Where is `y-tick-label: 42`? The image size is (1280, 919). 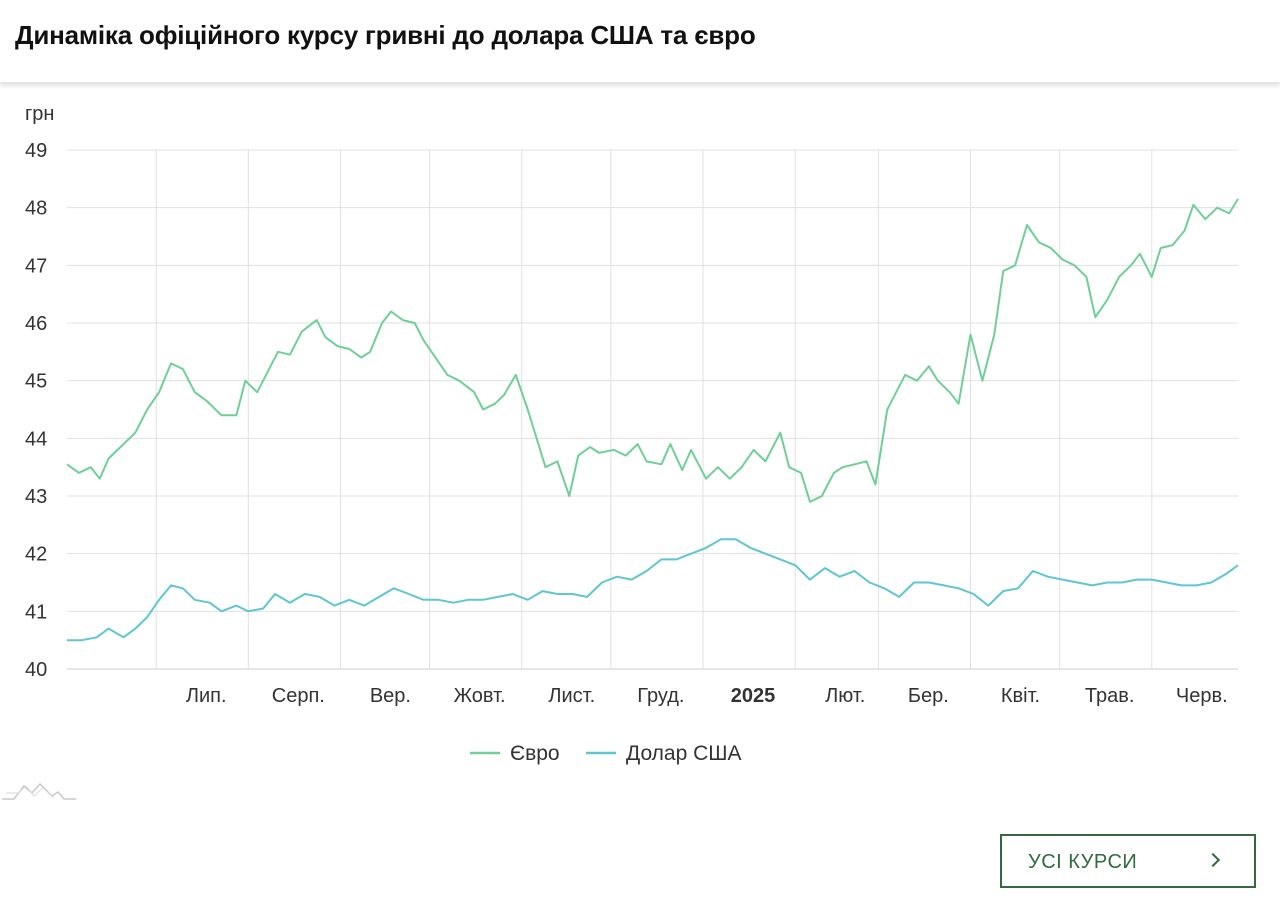
y-tick-label: 42 is located at coordinates (36, 555).